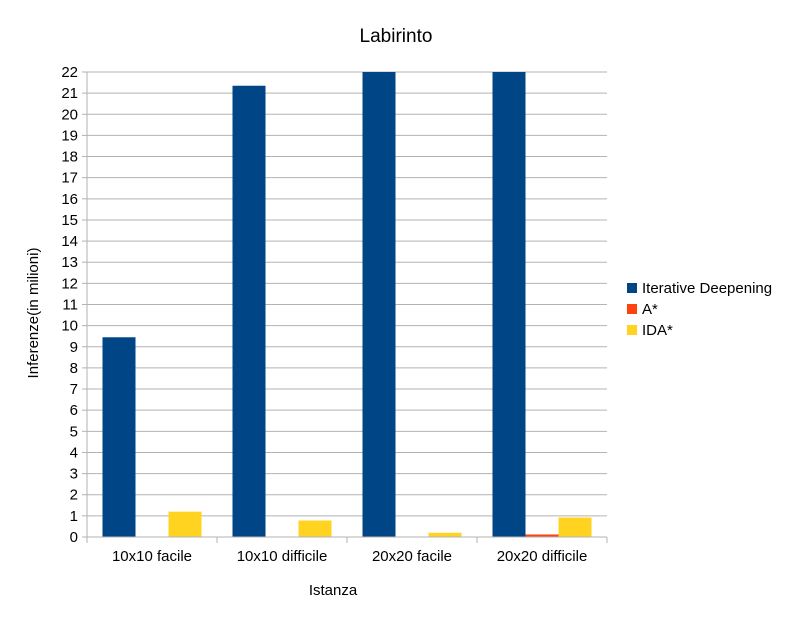  Describe the element at coordinates (152, 556) in the screenshot. I see `x-tick-label: 10x10 facile` at that location.